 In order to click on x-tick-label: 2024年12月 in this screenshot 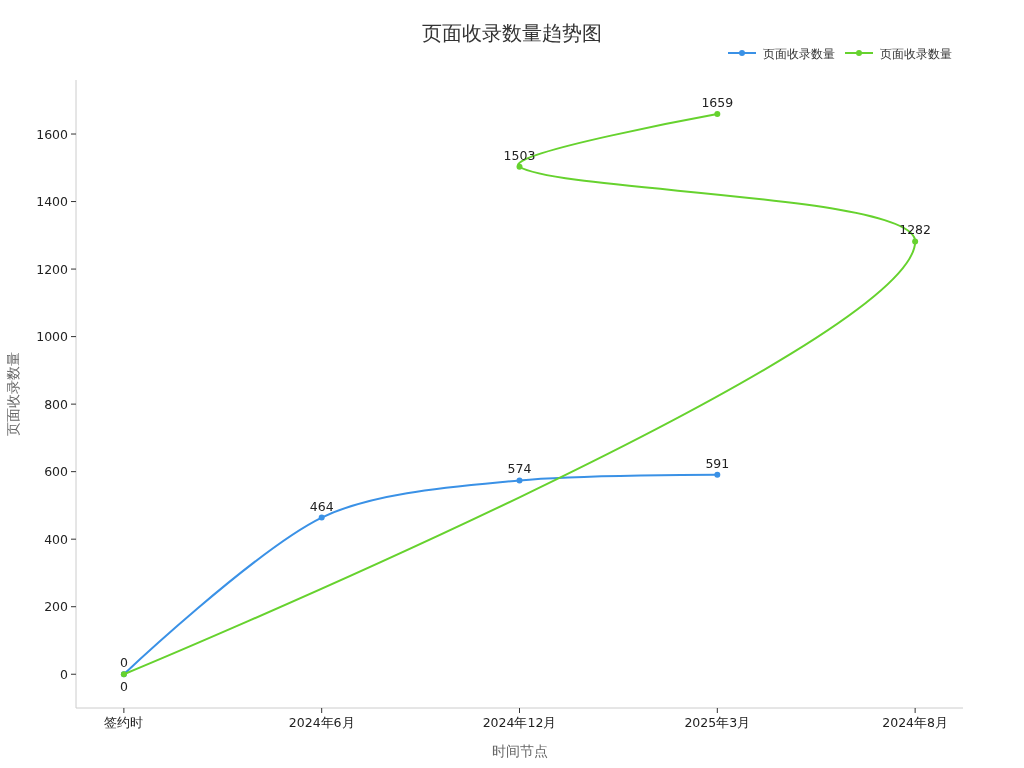, I will do `click(519, 722)`.